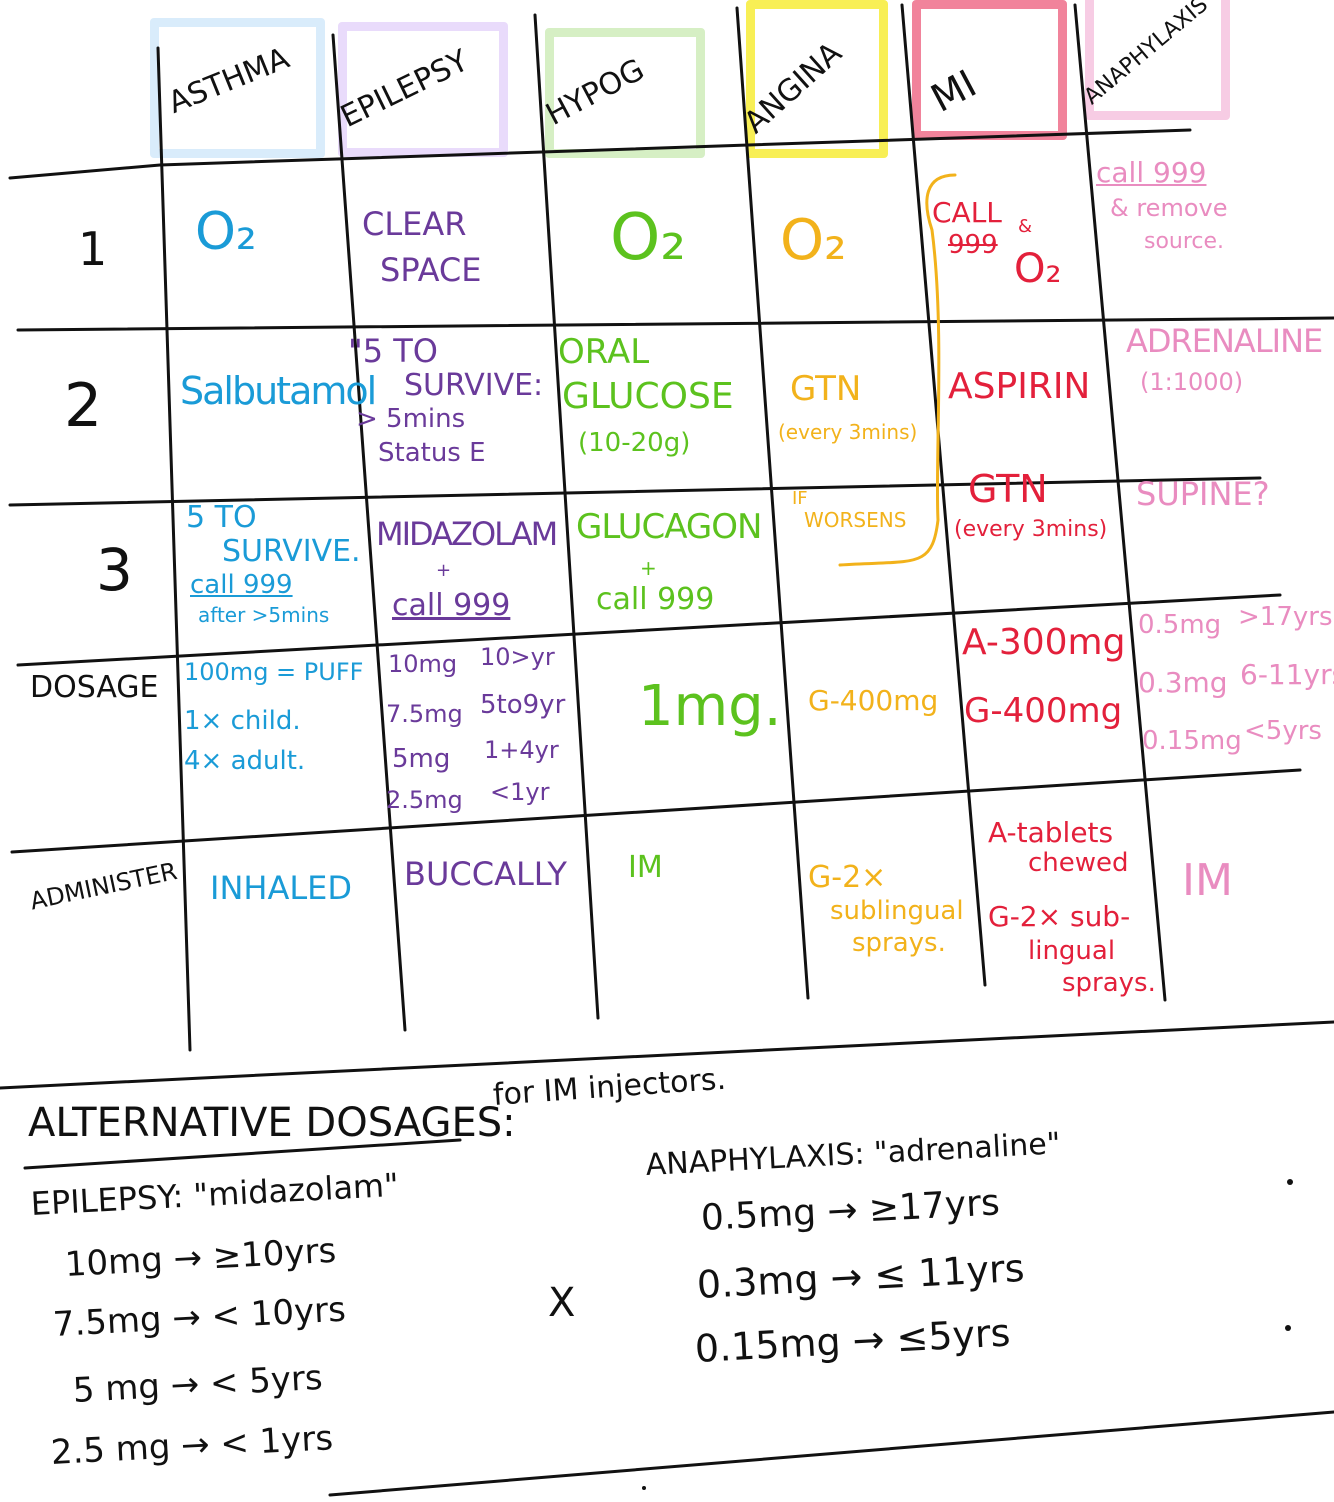  Describe the element at coordinates (264, 615) in the screenshot. I see `asthma-step-3-d: after >5mins` at that location.